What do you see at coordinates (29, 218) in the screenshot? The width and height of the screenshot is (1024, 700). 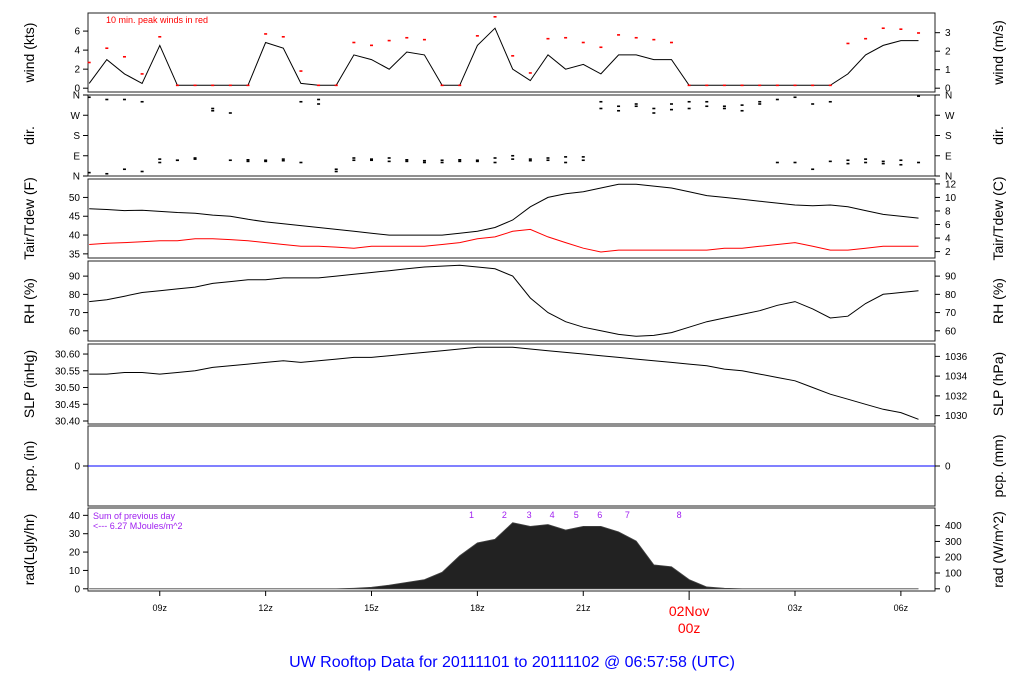 I see `y-axis-label-left: Tair/Tdew (F)` at bounding box center [29, 218].